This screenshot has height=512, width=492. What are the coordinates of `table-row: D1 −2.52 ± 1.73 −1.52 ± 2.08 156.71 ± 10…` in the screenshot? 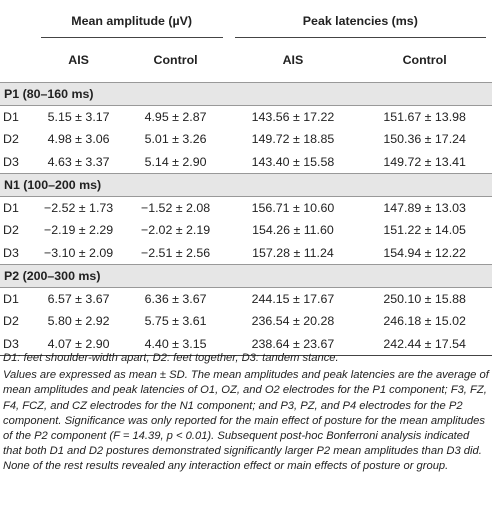 It's located at (246, 207).